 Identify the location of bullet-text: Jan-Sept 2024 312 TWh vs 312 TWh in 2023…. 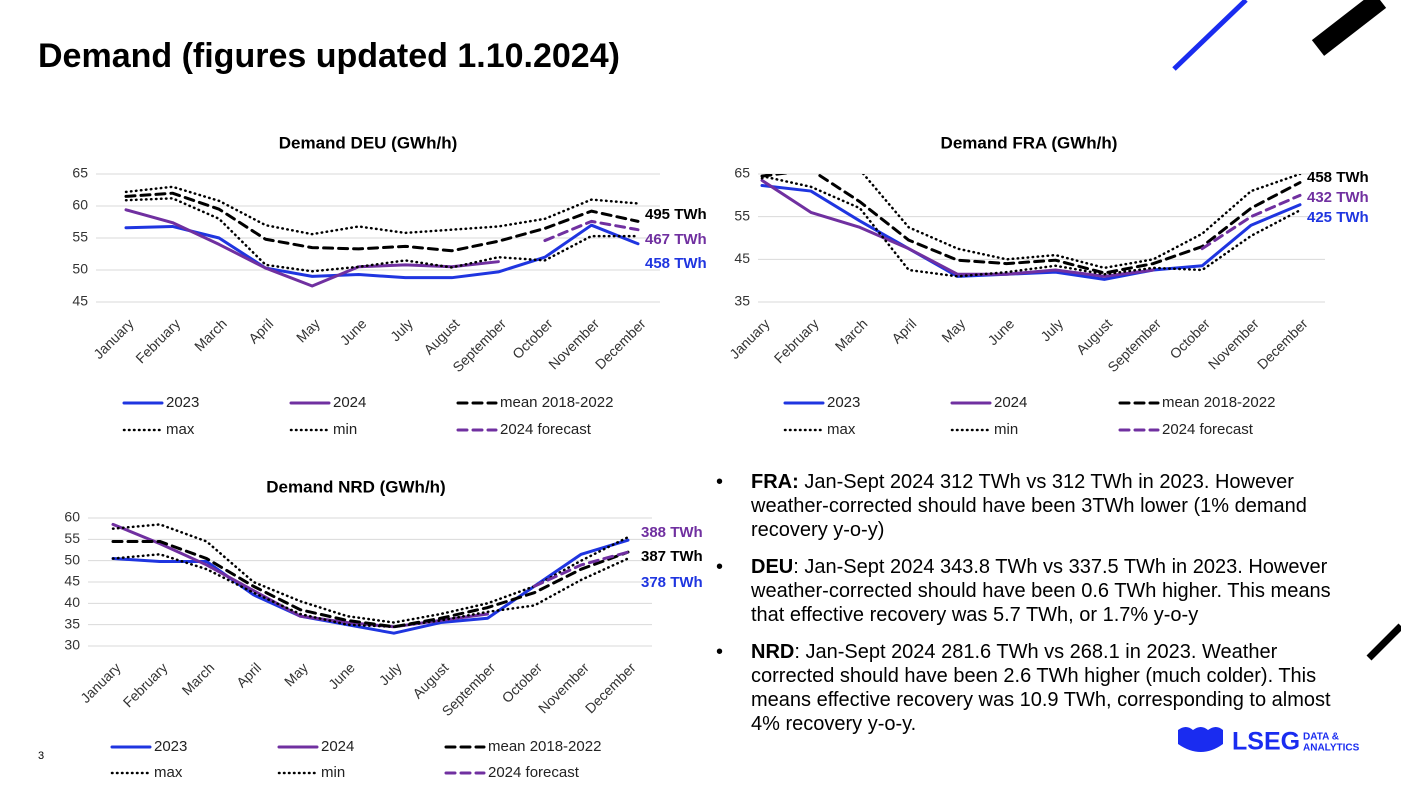
(1029, 506).